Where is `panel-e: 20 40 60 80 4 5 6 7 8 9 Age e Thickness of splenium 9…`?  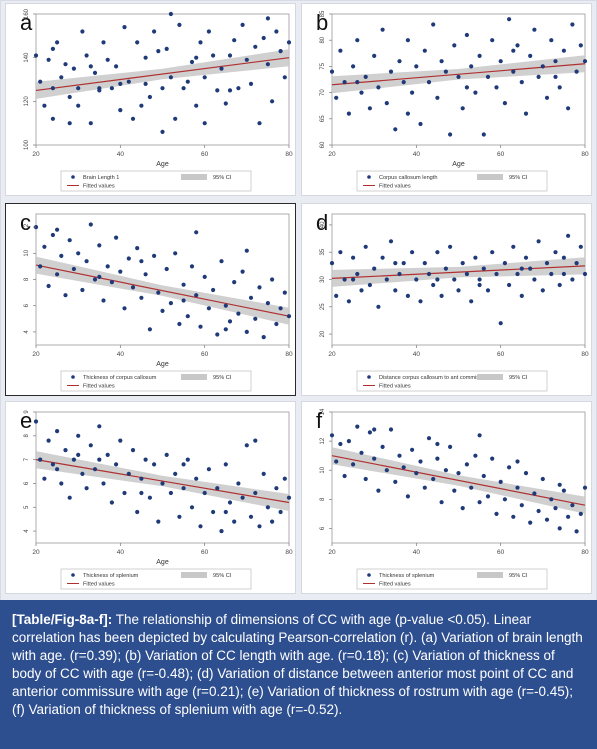 panel-e: 20 40 60 80 4 5 6 7 8 9 Age e Thickness of splenium 9… is located at coordinates (150, 497).